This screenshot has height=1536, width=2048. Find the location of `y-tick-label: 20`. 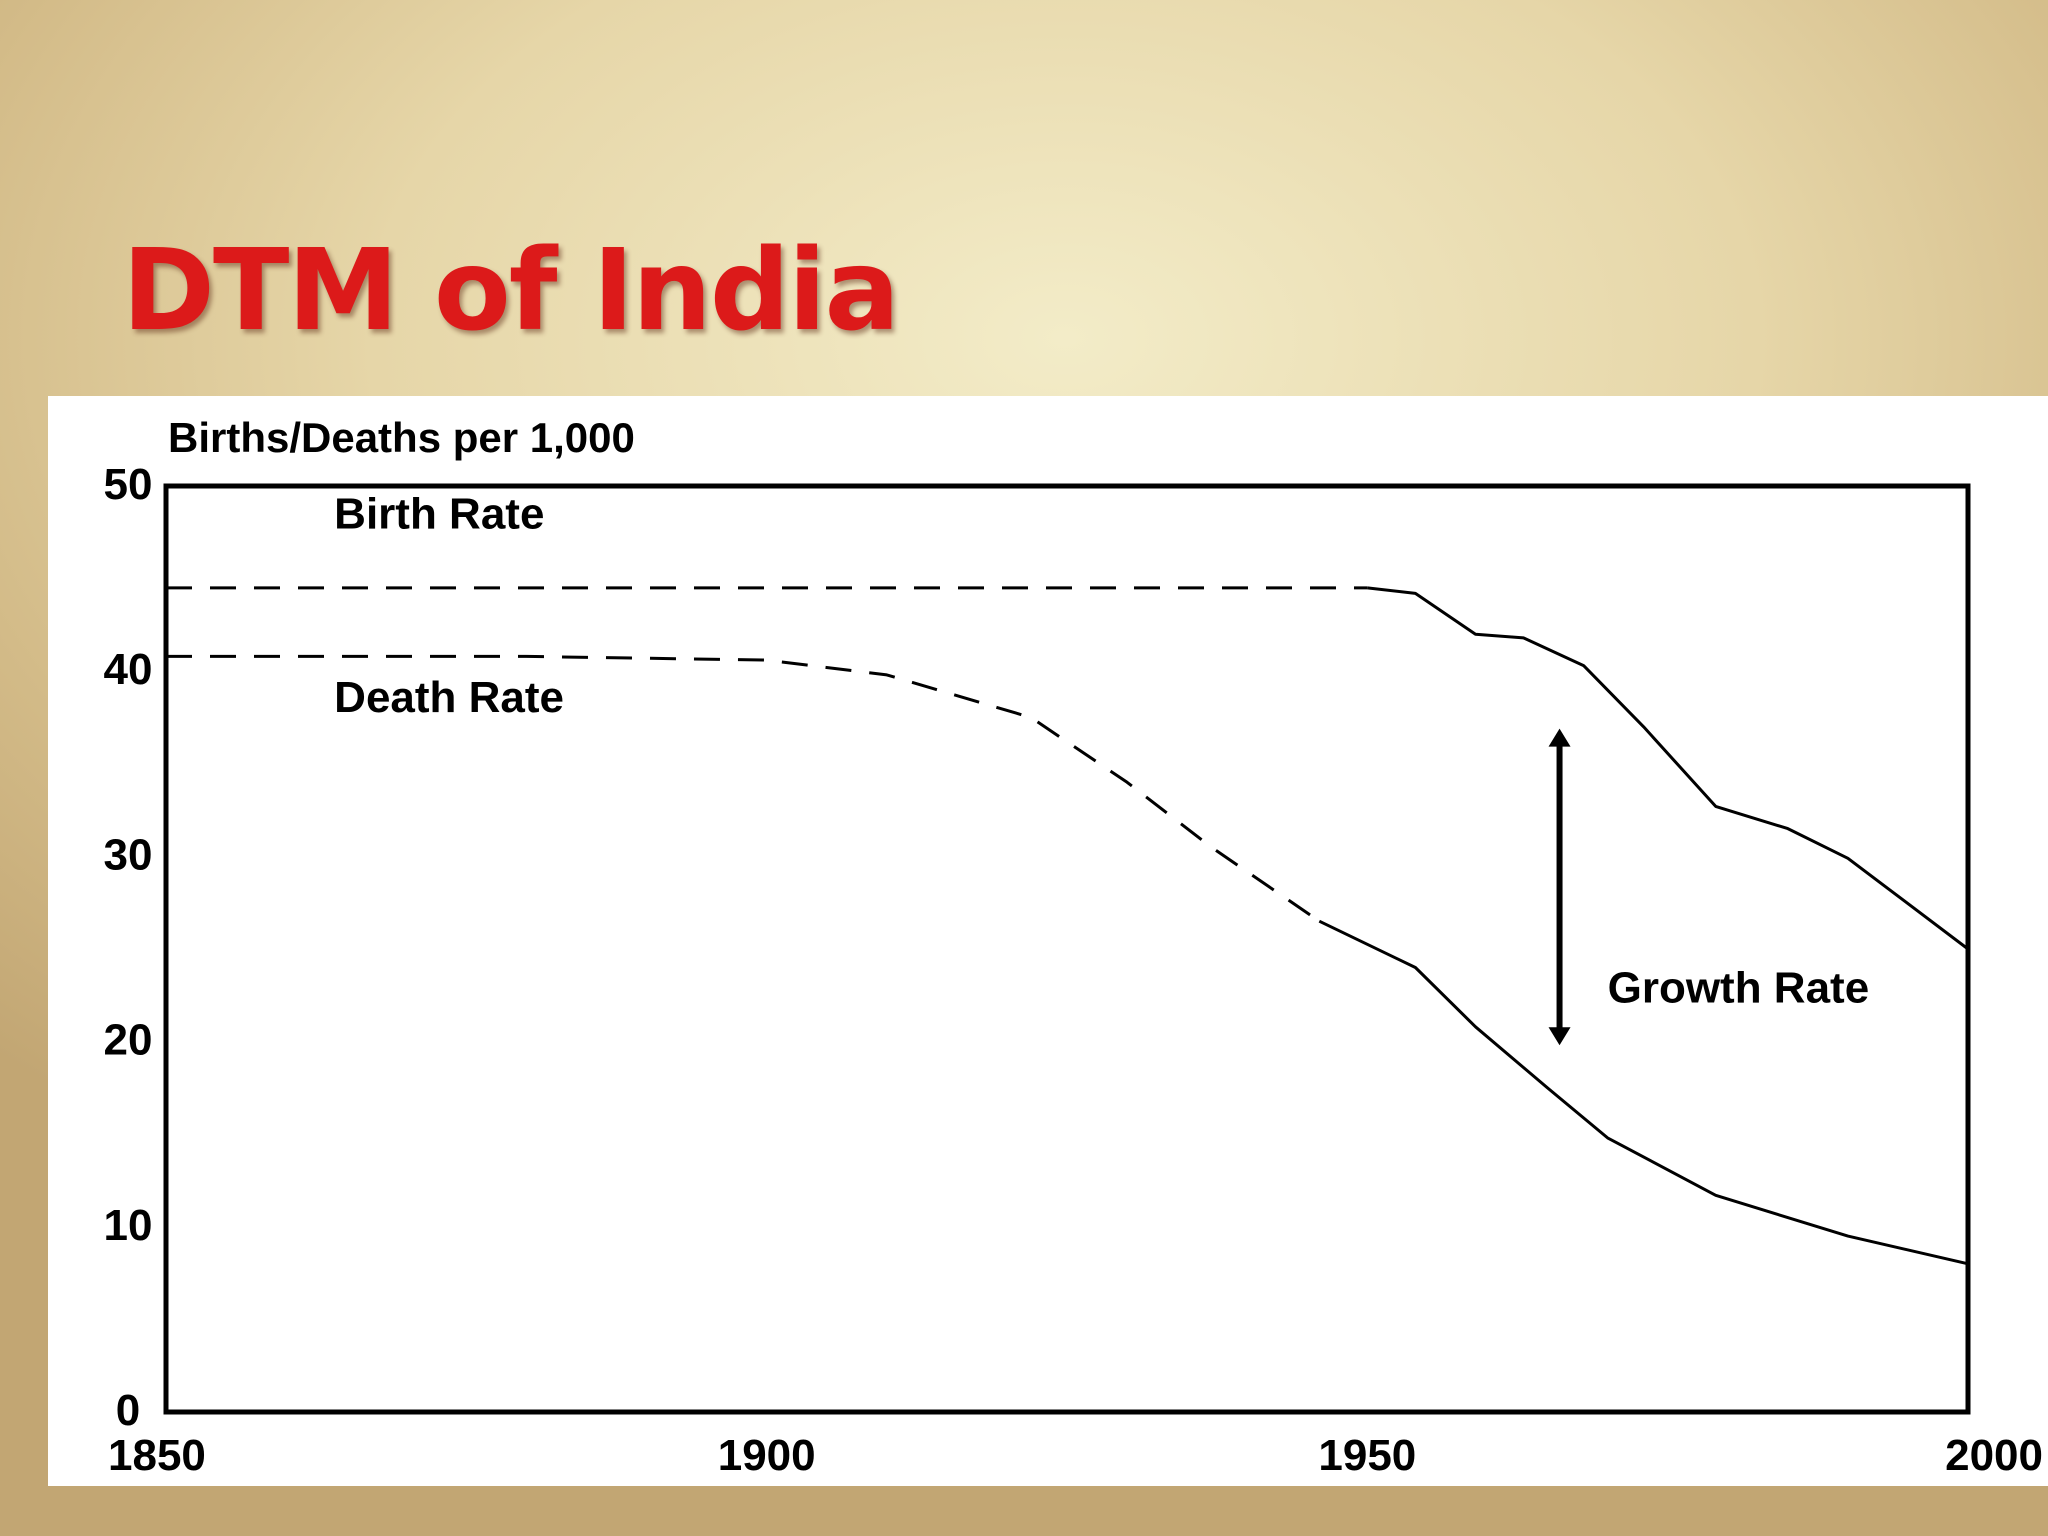

y-tick-label: 20 is located at coordinates (128, 1040).